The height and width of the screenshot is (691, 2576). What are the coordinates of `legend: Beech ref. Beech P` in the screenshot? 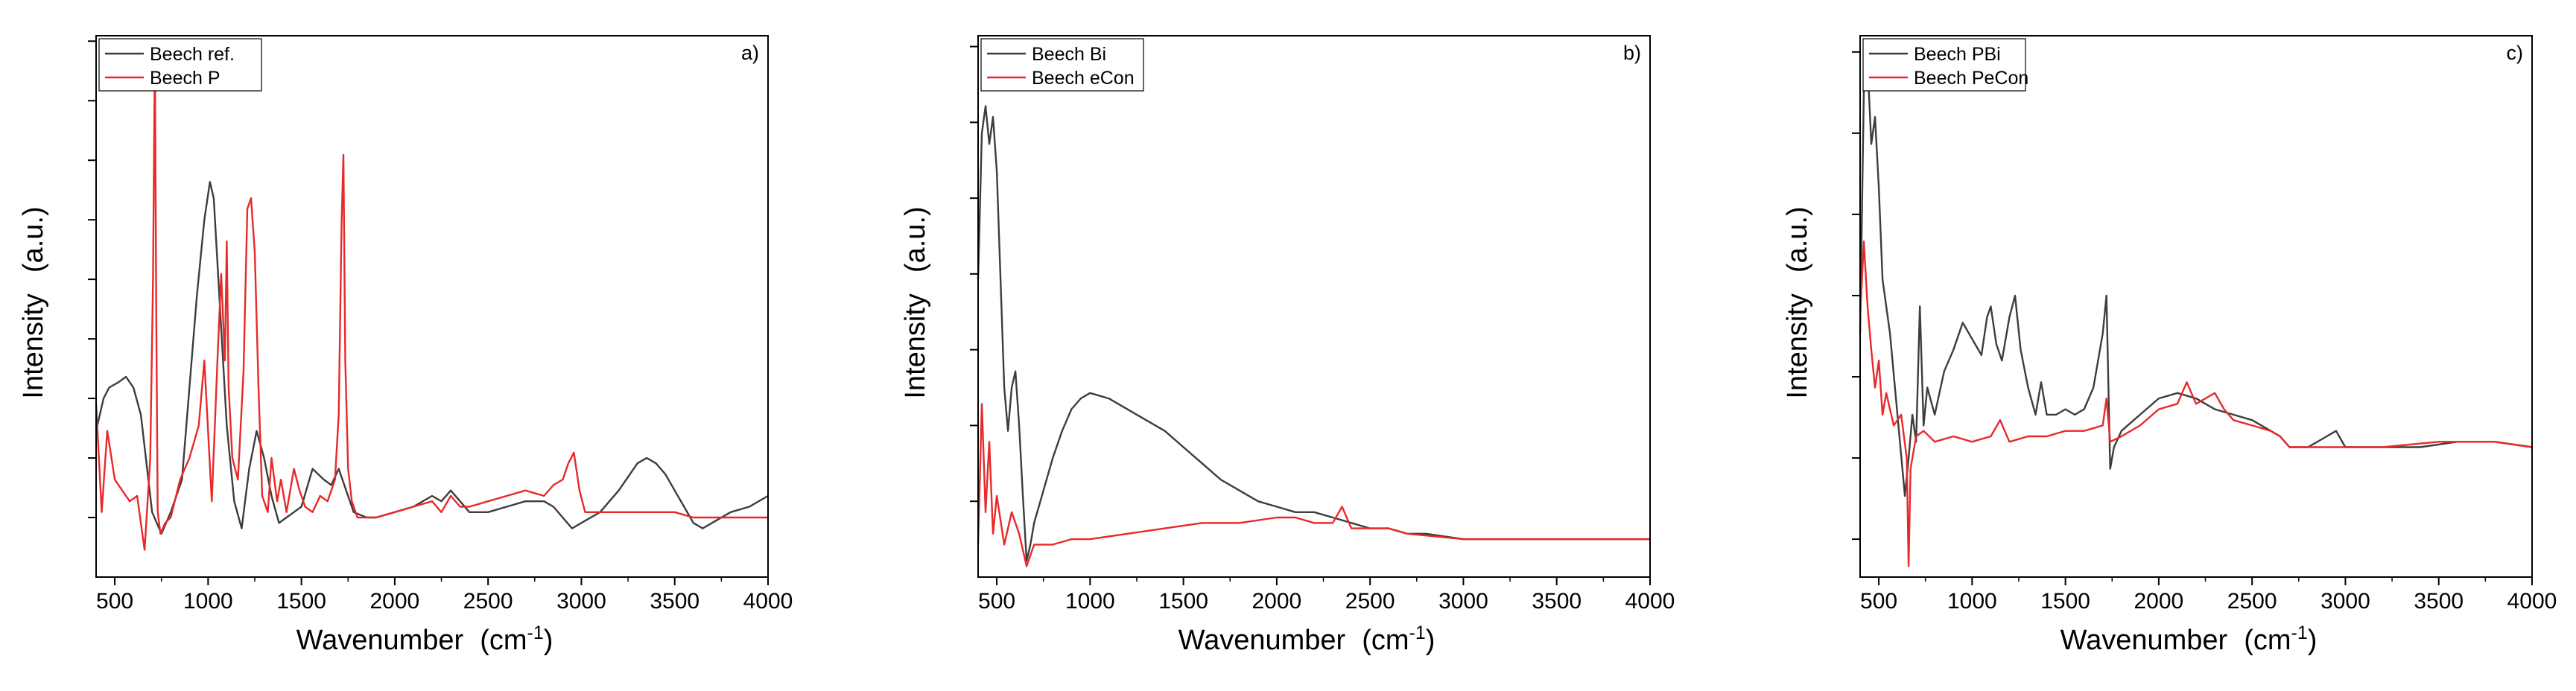 It's located at (180, 65).